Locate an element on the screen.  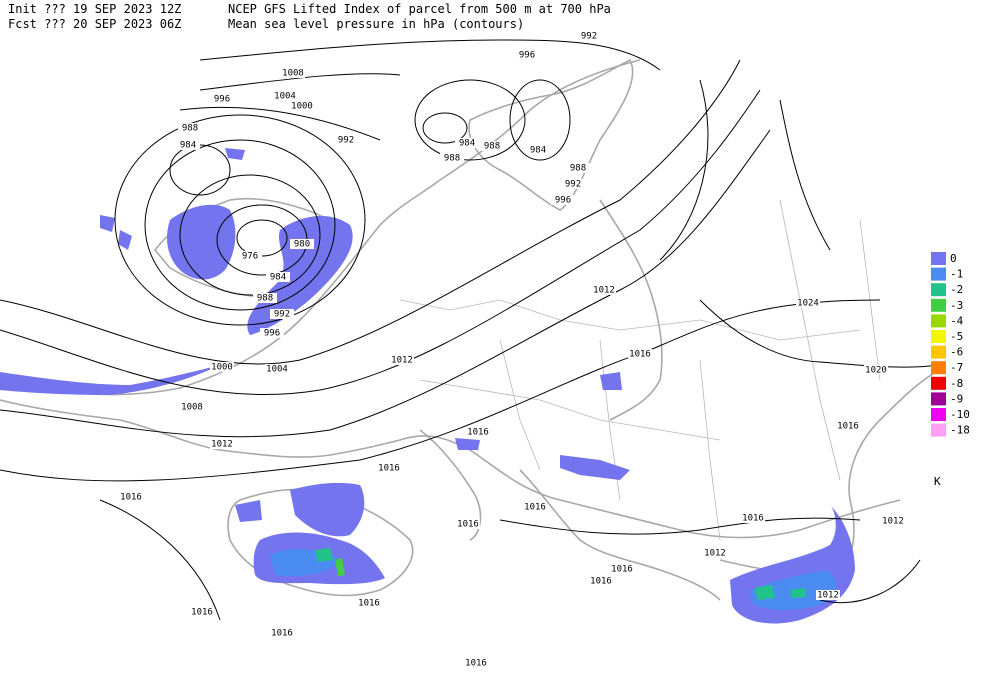
isobar-label: 1000 is located at coordinates (222, 368).